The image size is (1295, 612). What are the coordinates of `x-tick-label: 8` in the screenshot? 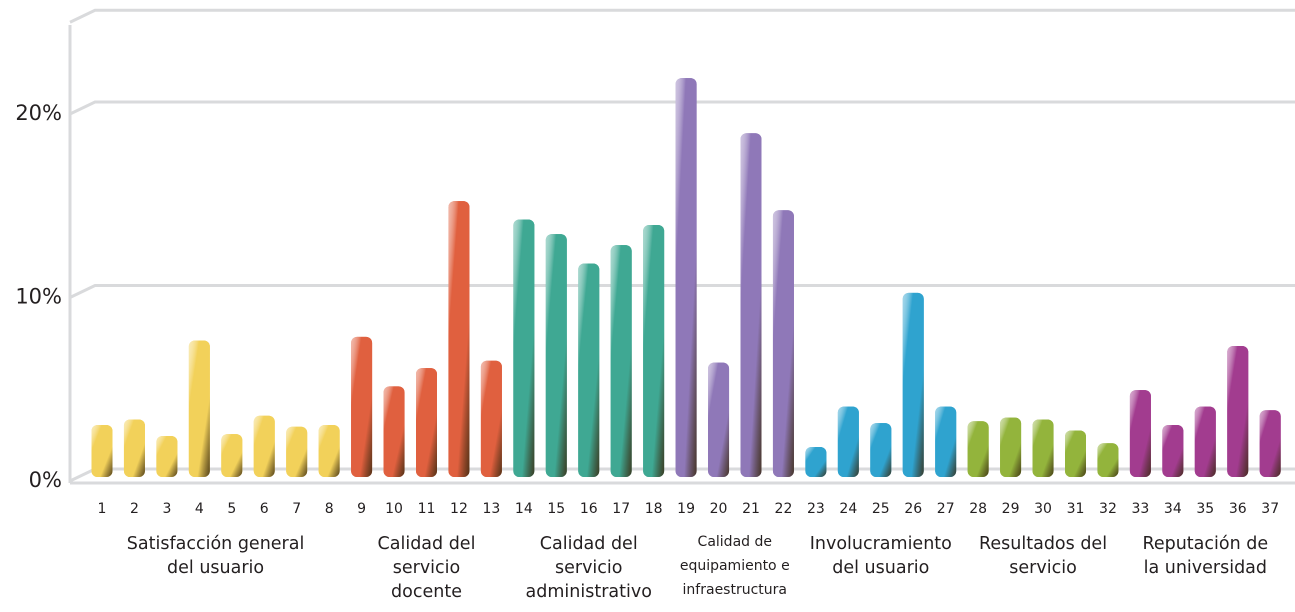 It's located at (329, 509).